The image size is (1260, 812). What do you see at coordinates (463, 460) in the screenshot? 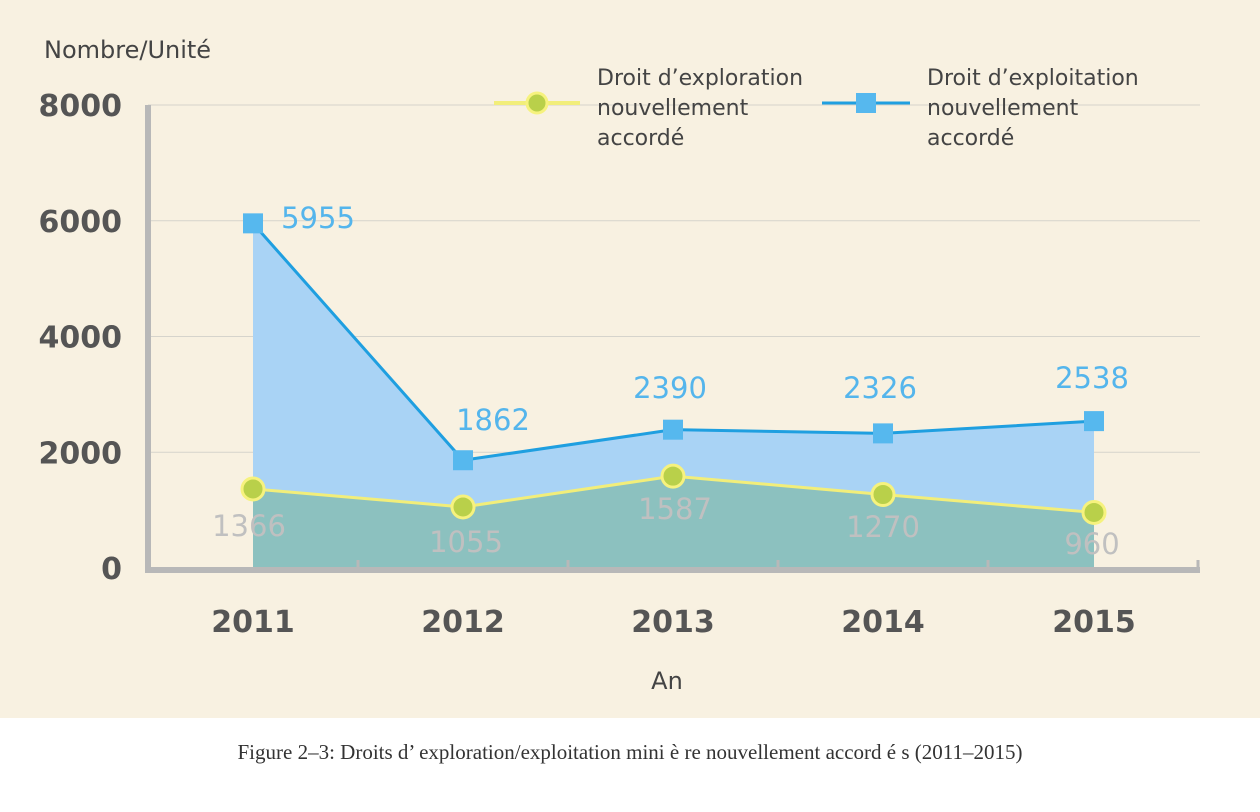
I see `marker-exploitation-2012` at bounding box center [463, 460].